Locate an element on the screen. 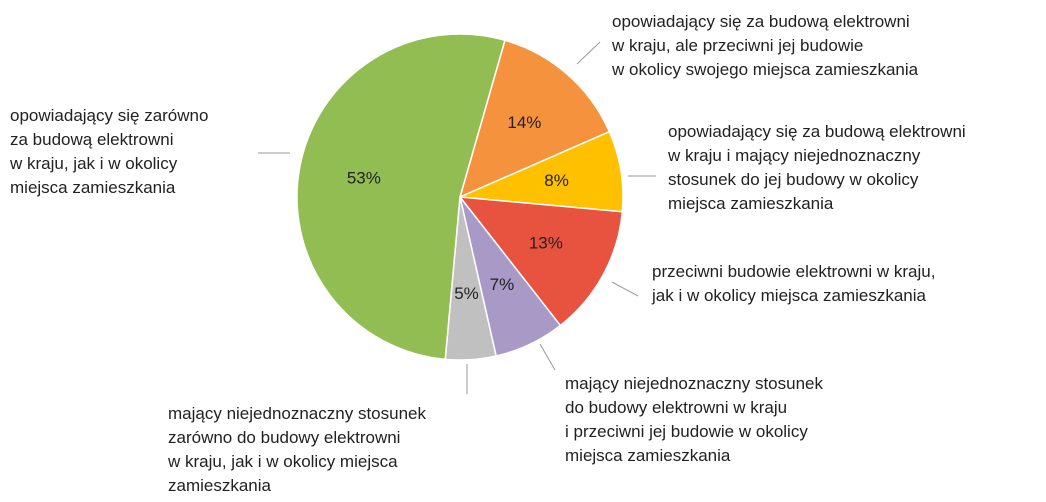 This screenshot has width=1046, height=502. value-label: 8% is located at coordinates (556, 180).